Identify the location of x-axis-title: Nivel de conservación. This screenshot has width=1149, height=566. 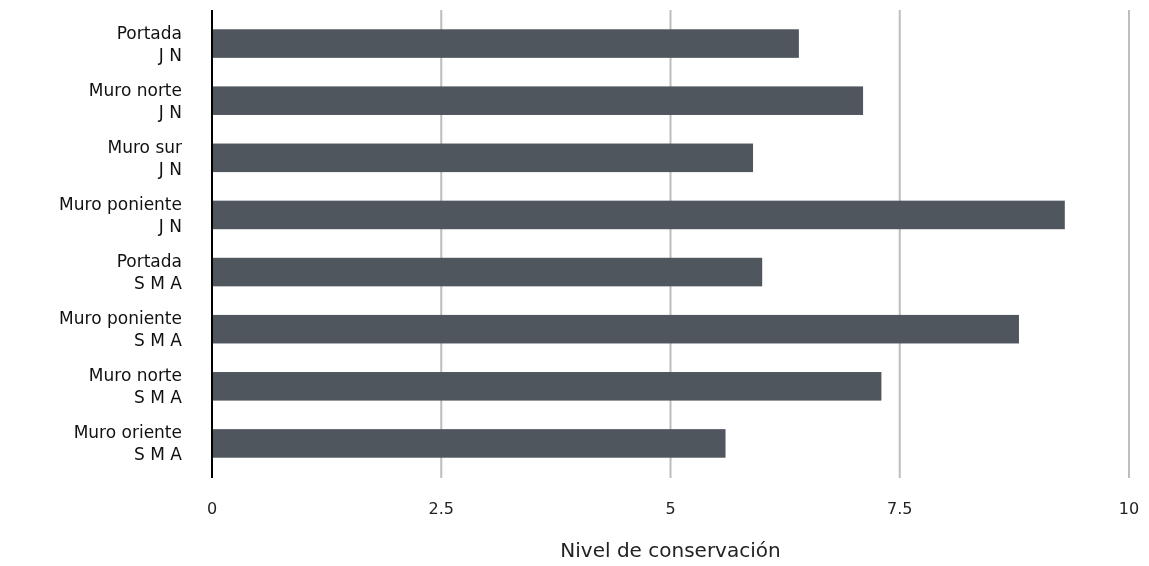
(670, 550).